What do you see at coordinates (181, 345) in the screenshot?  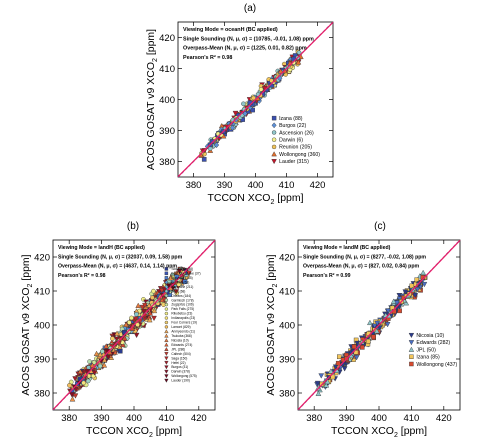 I see `legend-label: Edwards (274)` at bounding box center [181, 345].